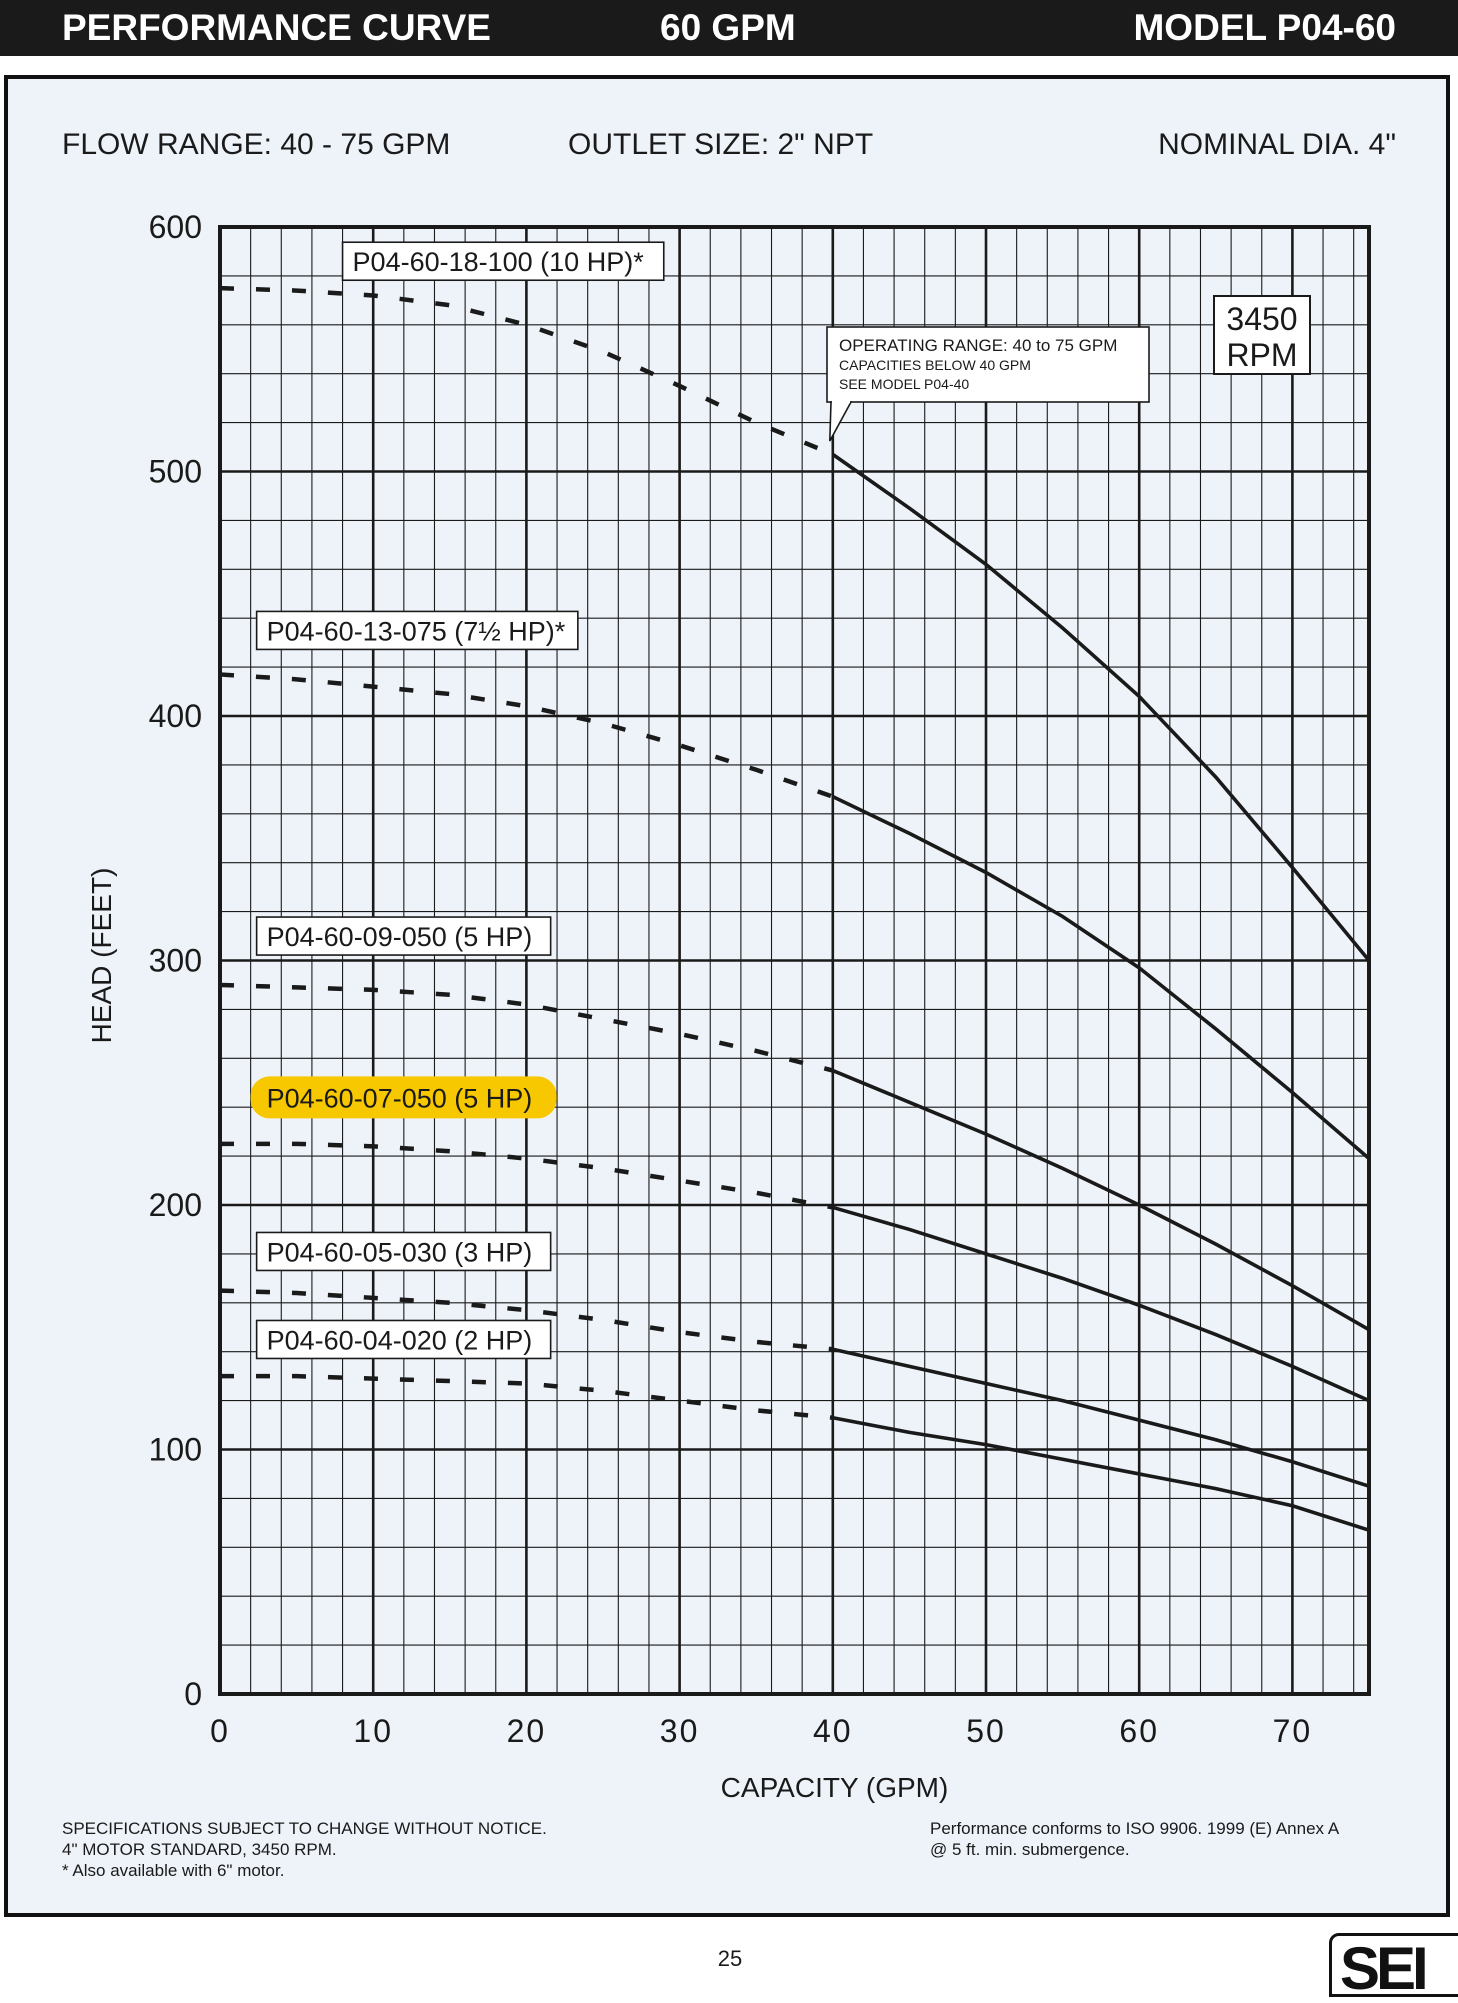  I want to click on footer-note-line: 4" MOTOR STANDARD, 3450 RPM., so click(199, 1849).